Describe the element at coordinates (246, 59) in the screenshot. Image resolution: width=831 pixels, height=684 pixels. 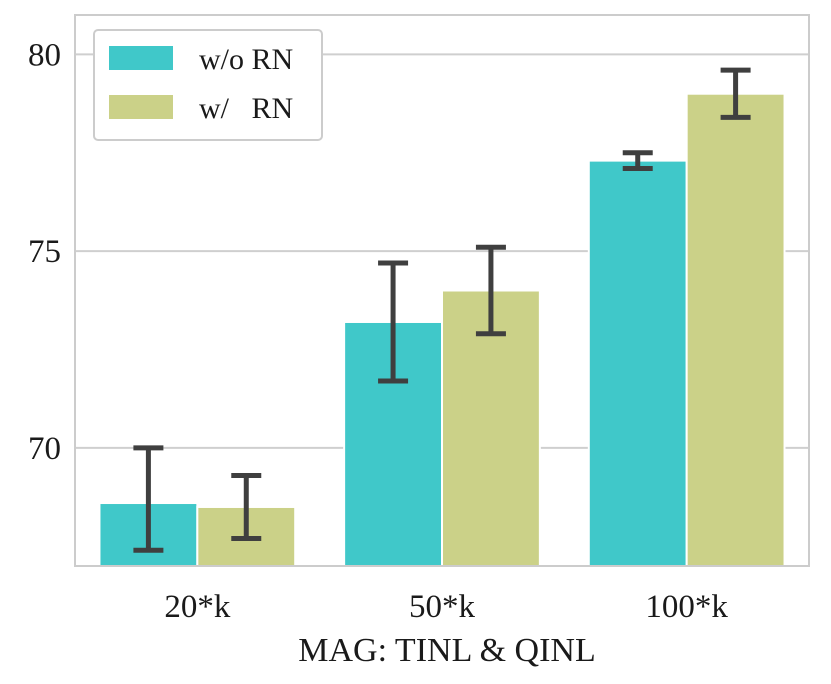
I see `legend-label-wo-rn: w/o RN` at that location.